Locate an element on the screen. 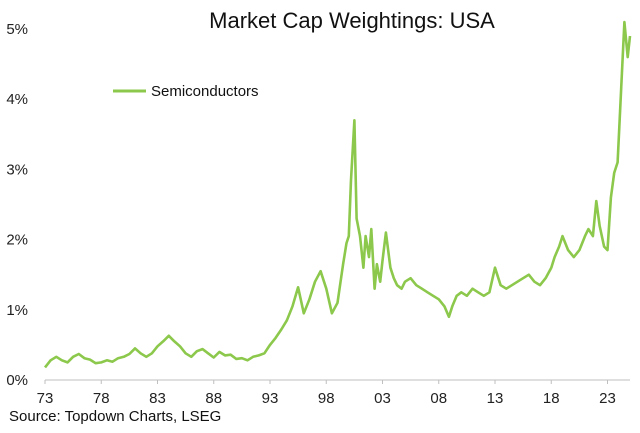 This screenshot has height=433, width=640. x-tick-label: 78 is located at coordinates (101, 398).